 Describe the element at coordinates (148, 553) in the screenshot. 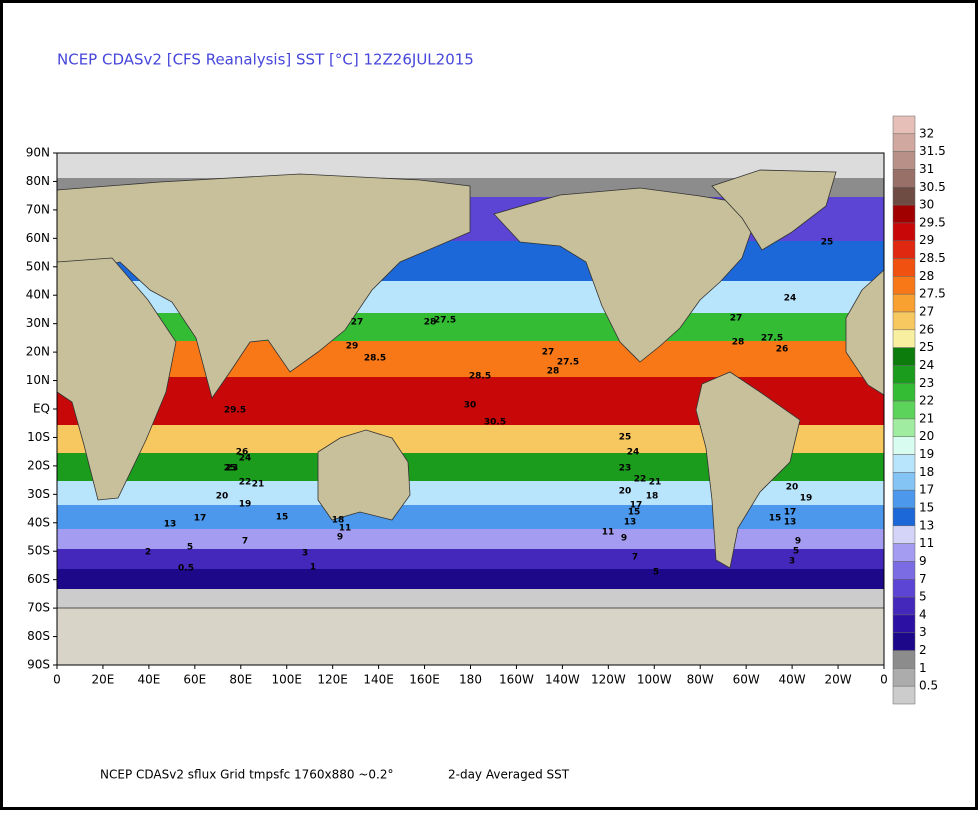

I see `contour-label: 2` at that location.